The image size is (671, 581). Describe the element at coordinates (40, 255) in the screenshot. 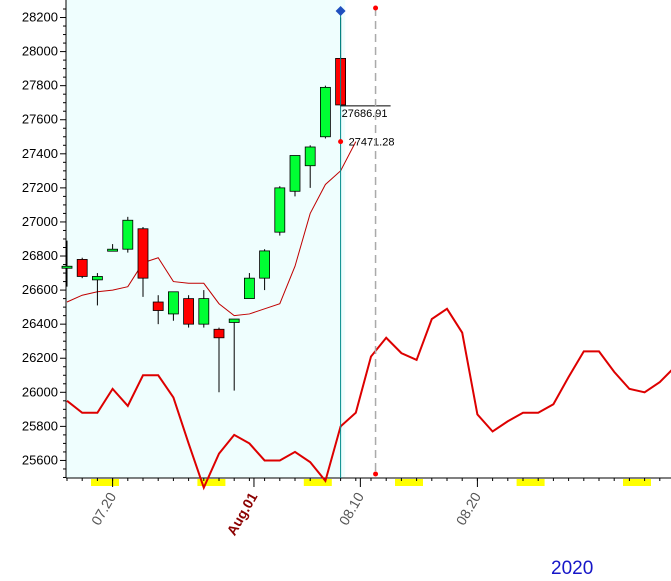

I see `y-tick-label: 26800` at that location.